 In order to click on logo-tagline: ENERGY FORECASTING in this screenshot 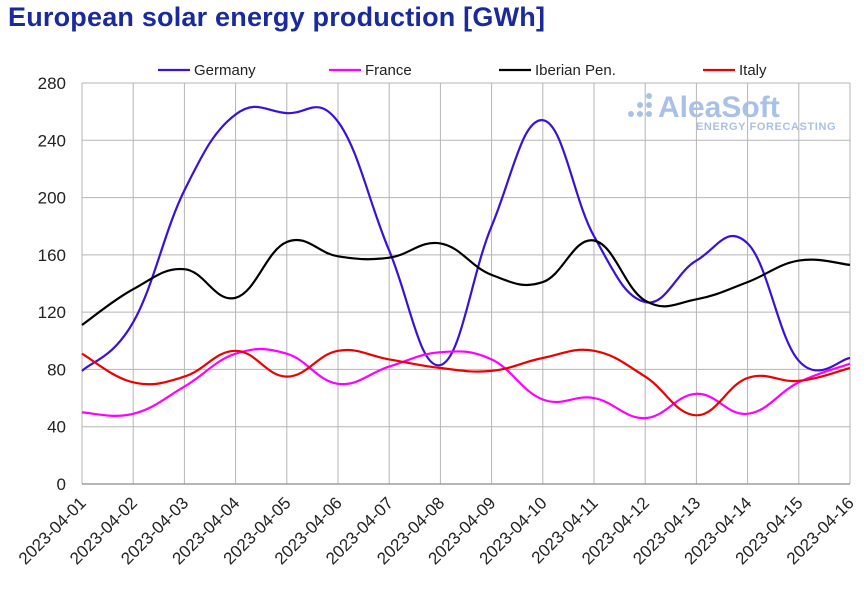, I will do `click(766, 127)`.